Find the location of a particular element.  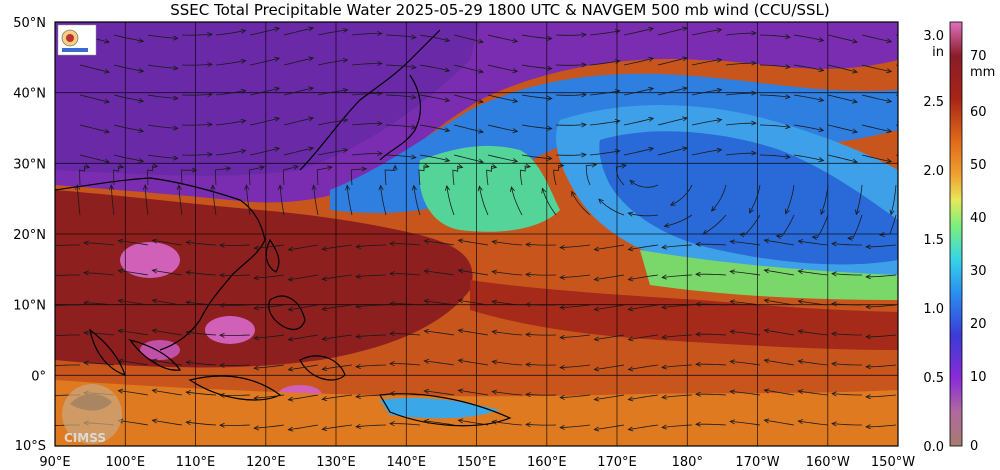

lon-label: 150°E is located at coordinates (477, 462).